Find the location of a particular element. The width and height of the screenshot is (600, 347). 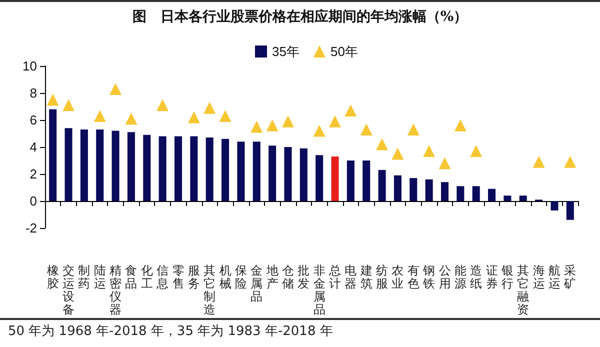

x-tick-label: 信息 is located at coordinates (162, 277).